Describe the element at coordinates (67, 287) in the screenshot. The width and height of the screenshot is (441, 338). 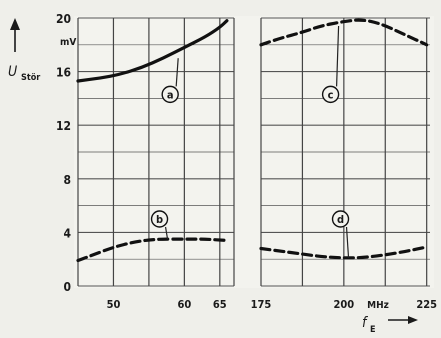
I see `y-tick-label: 0` at that location.